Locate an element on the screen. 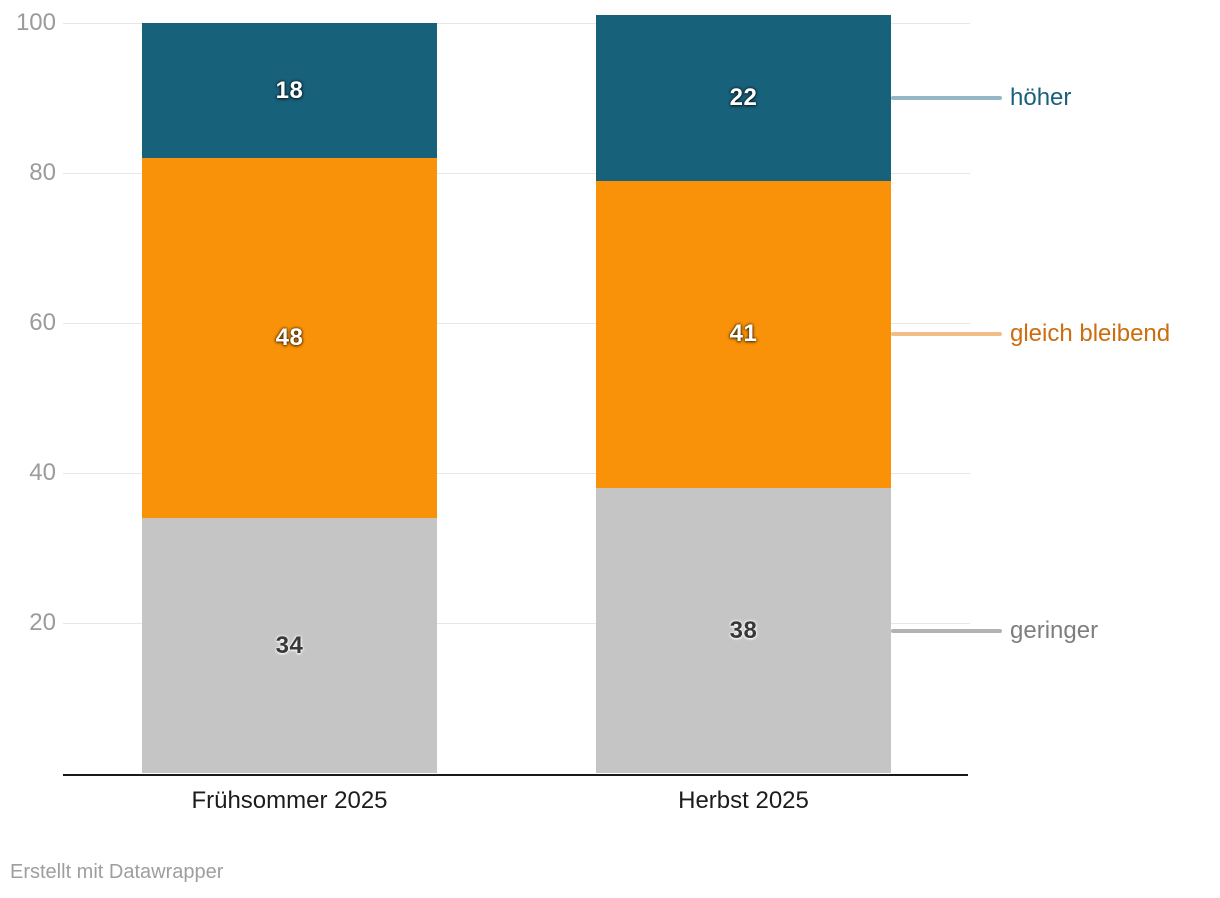  category-label: Frühsommer 2025 is located at coordinates (289, 800).